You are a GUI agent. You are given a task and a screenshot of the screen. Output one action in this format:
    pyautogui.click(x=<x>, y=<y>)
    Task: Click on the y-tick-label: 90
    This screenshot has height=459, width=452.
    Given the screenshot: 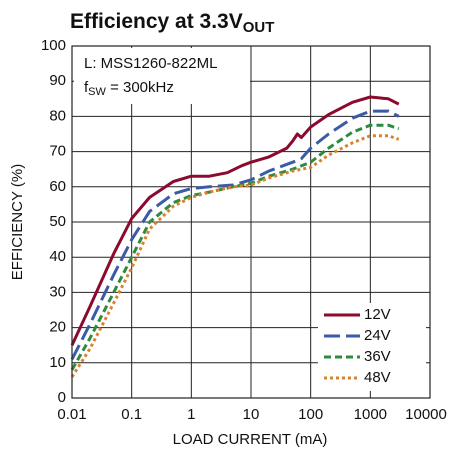 What is the action you would take?
    pyautogui.click(x=57, y=80)
    